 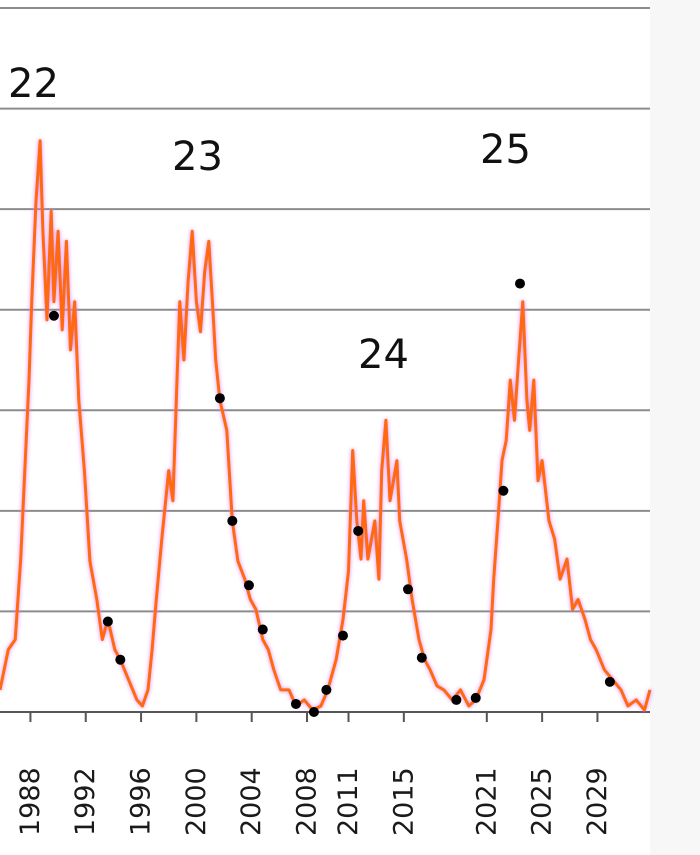 What do you see at coordinates (383, 355) in the screenshot?
I see `cycle-label: 24` at bounding box center [383, 355].